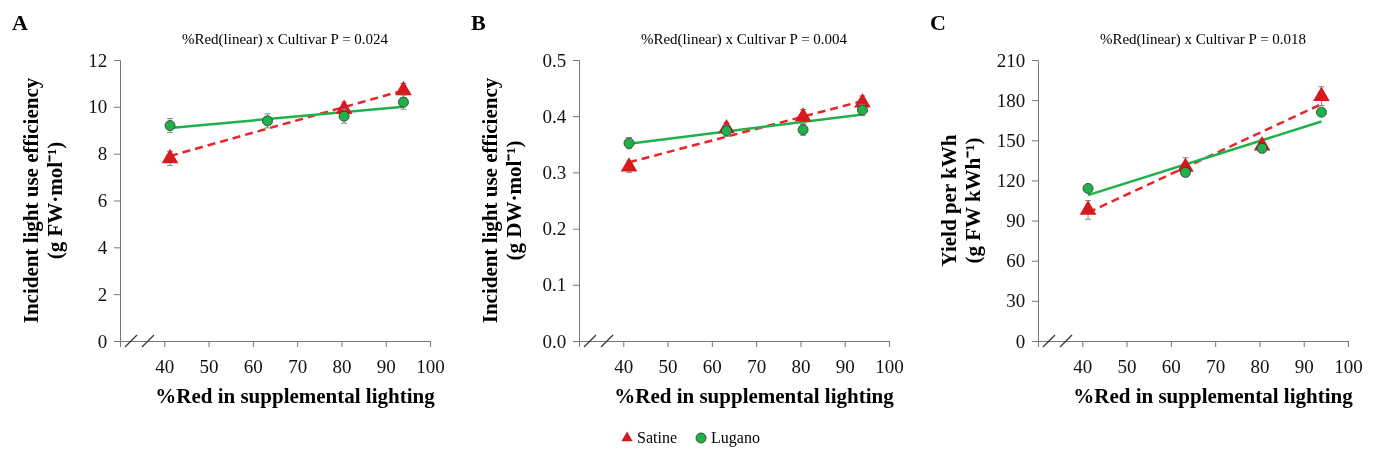  I want to click on chart-title: %Red(linear) x Cultivar P = 0.018, so click(1203, 39).